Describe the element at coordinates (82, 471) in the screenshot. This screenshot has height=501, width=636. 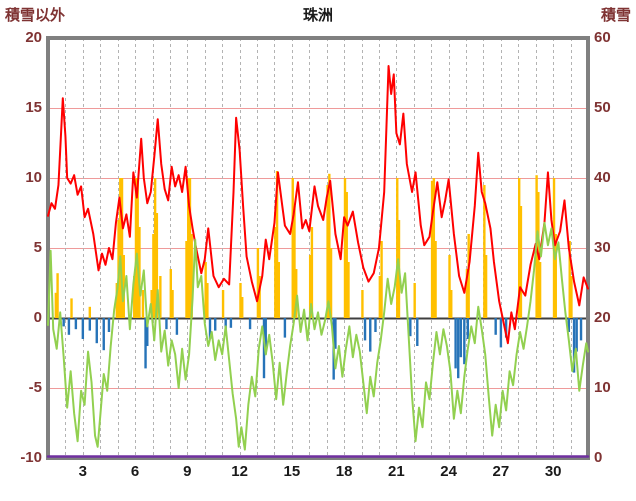
I see `x-axis-tick-label: 3` at that location.